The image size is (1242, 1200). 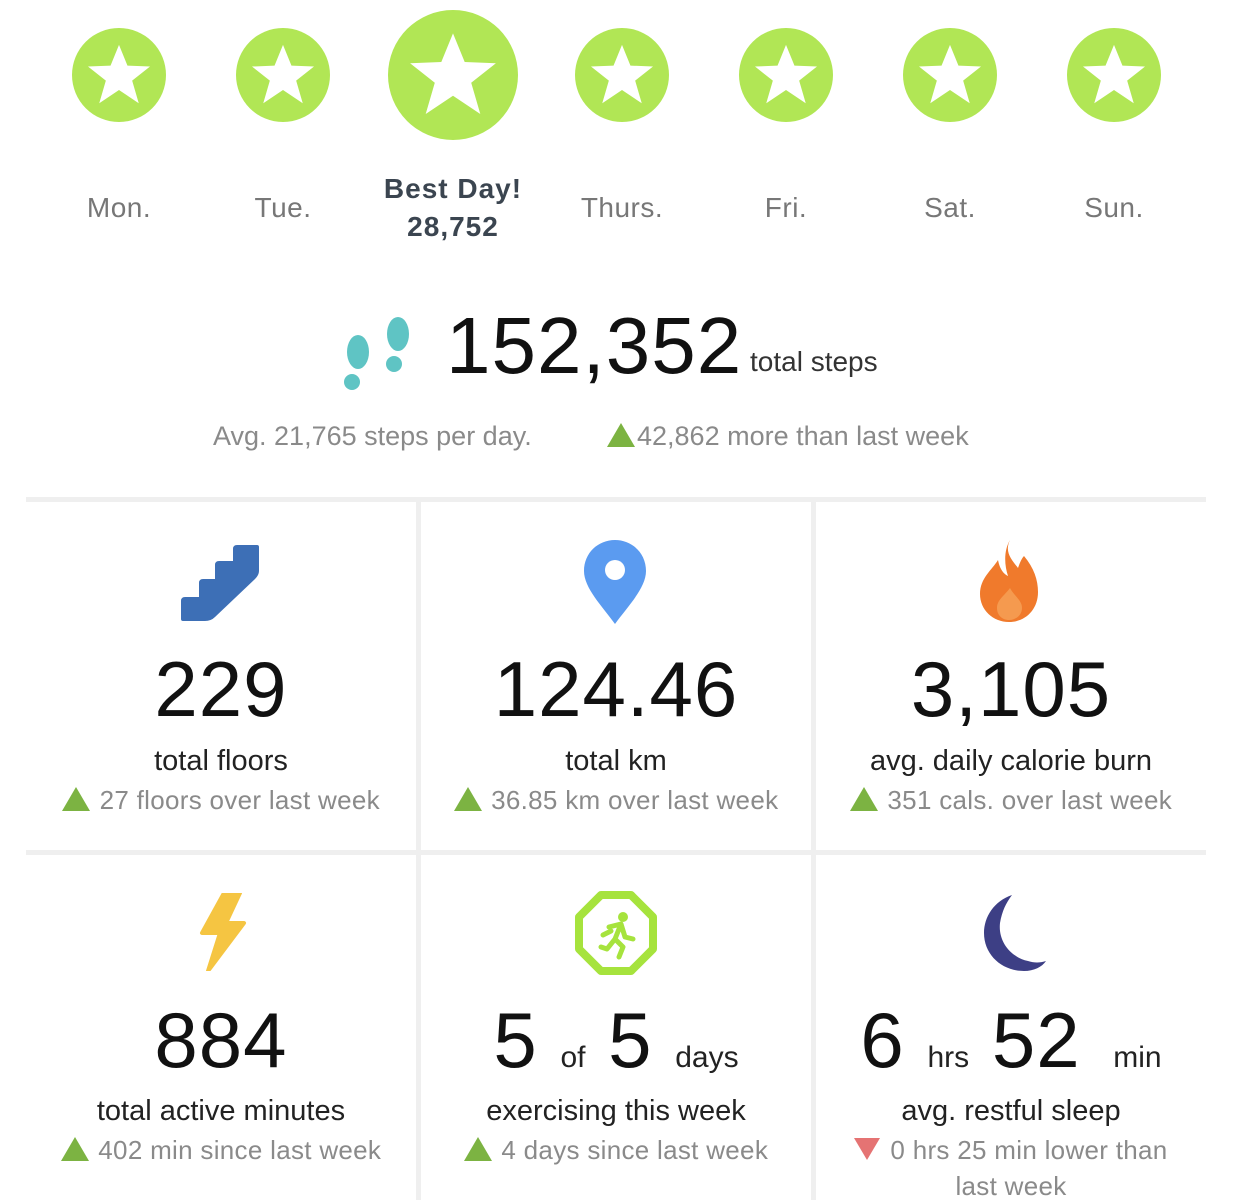 What do you see at coordinates (283, 207) in the screenshot?
I see `day-label: Tue.` at bounding box center [283, 207].